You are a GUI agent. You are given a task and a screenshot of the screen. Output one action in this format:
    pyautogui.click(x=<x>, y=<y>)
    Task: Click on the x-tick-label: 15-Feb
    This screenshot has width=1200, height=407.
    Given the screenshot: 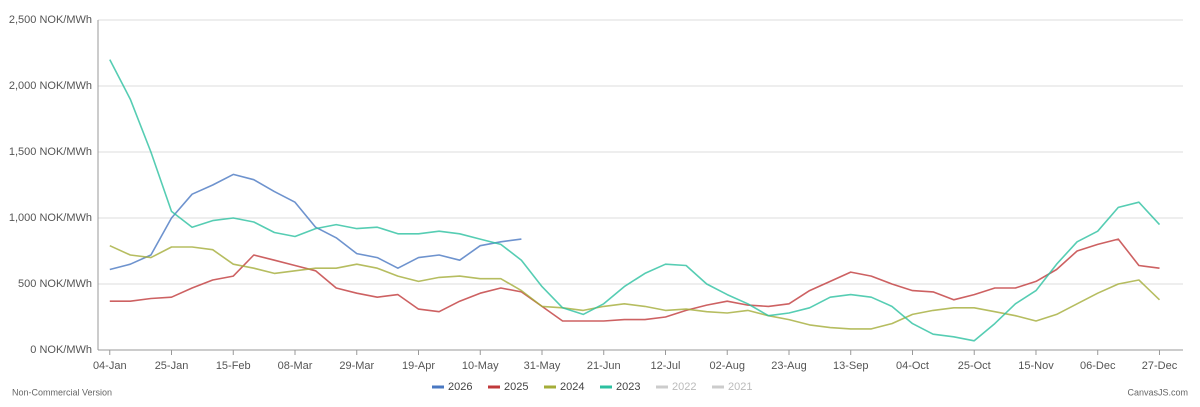 What is the action you would take?
    pyautogui.click(x=233, y=366)
    